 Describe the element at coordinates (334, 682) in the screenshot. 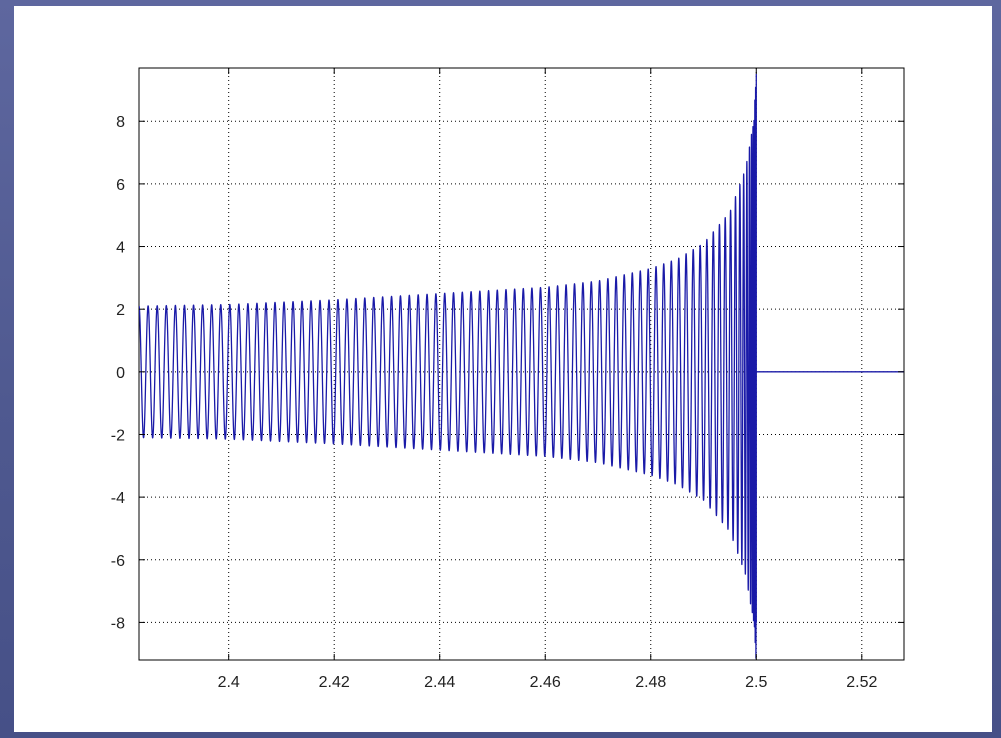

I see `x-tick-label: 2.42` at that location.